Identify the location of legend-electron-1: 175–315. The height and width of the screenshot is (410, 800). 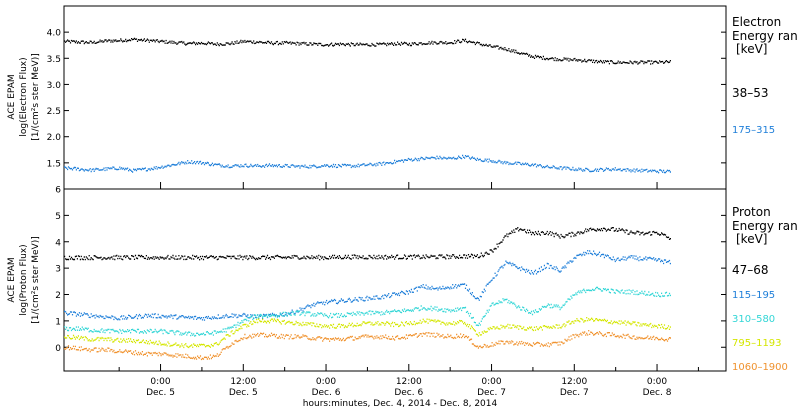
(753, 130).